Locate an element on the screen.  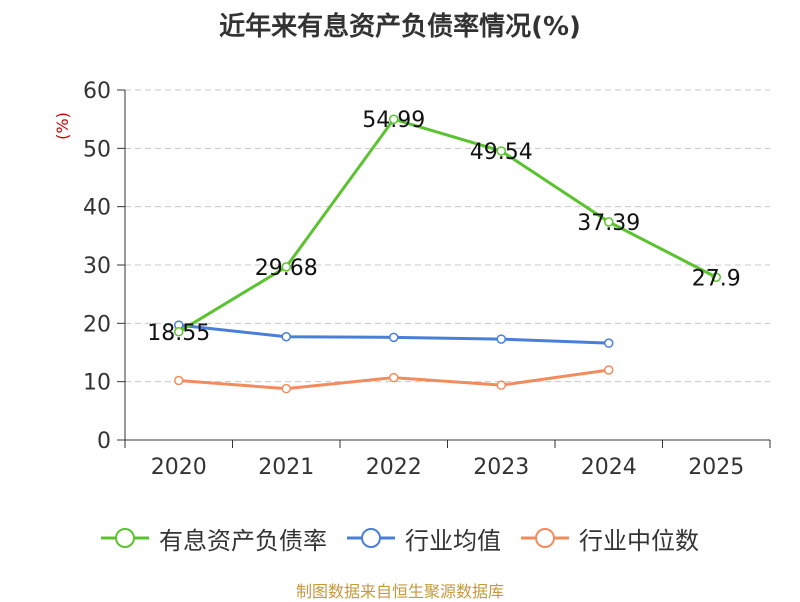
x-tick-label: 2024 is located at coordinates (609, 467).